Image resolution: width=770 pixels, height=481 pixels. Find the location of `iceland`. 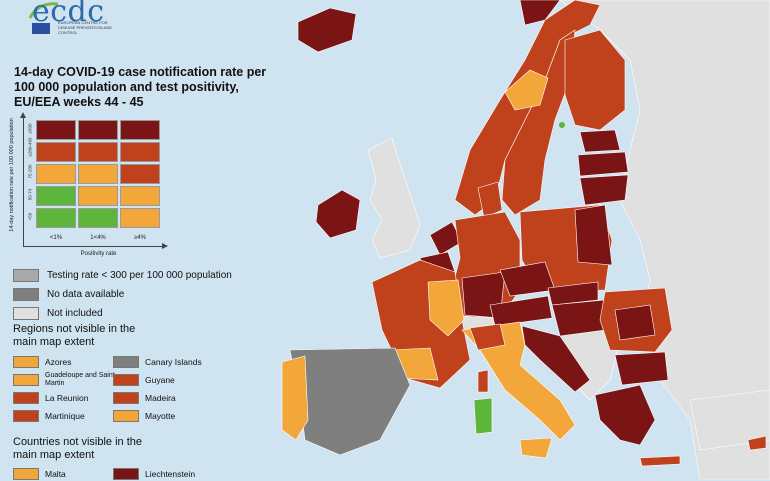

iceland is located at coordinates (327, 30).